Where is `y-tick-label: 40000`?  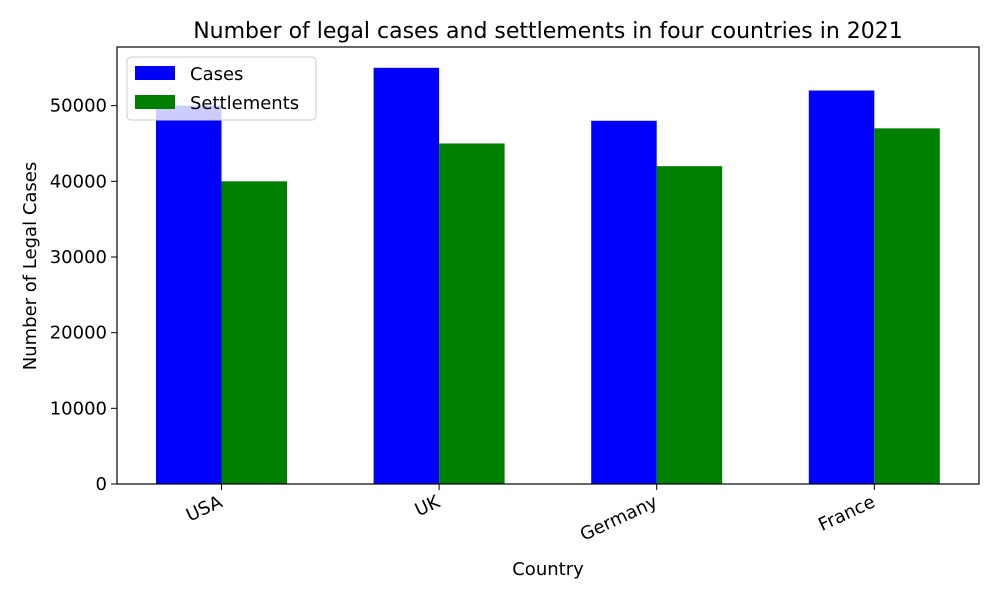 y-tick-label: 40000 is located at coordinates (78, 181).